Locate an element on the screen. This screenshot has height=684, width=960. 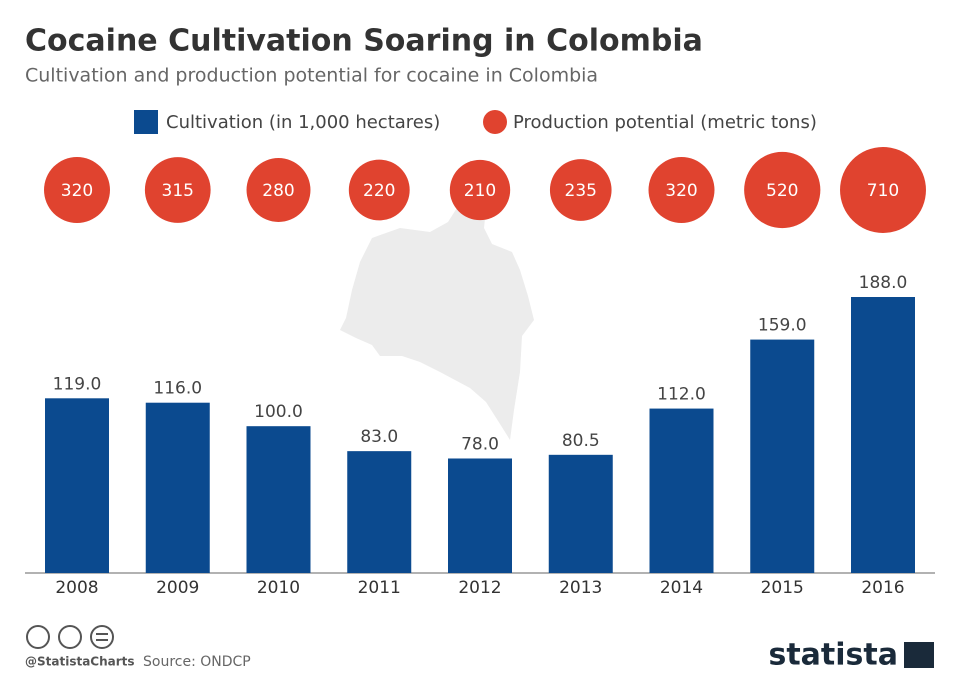
bubble-label: 710 is located at coordinates (883, 191).